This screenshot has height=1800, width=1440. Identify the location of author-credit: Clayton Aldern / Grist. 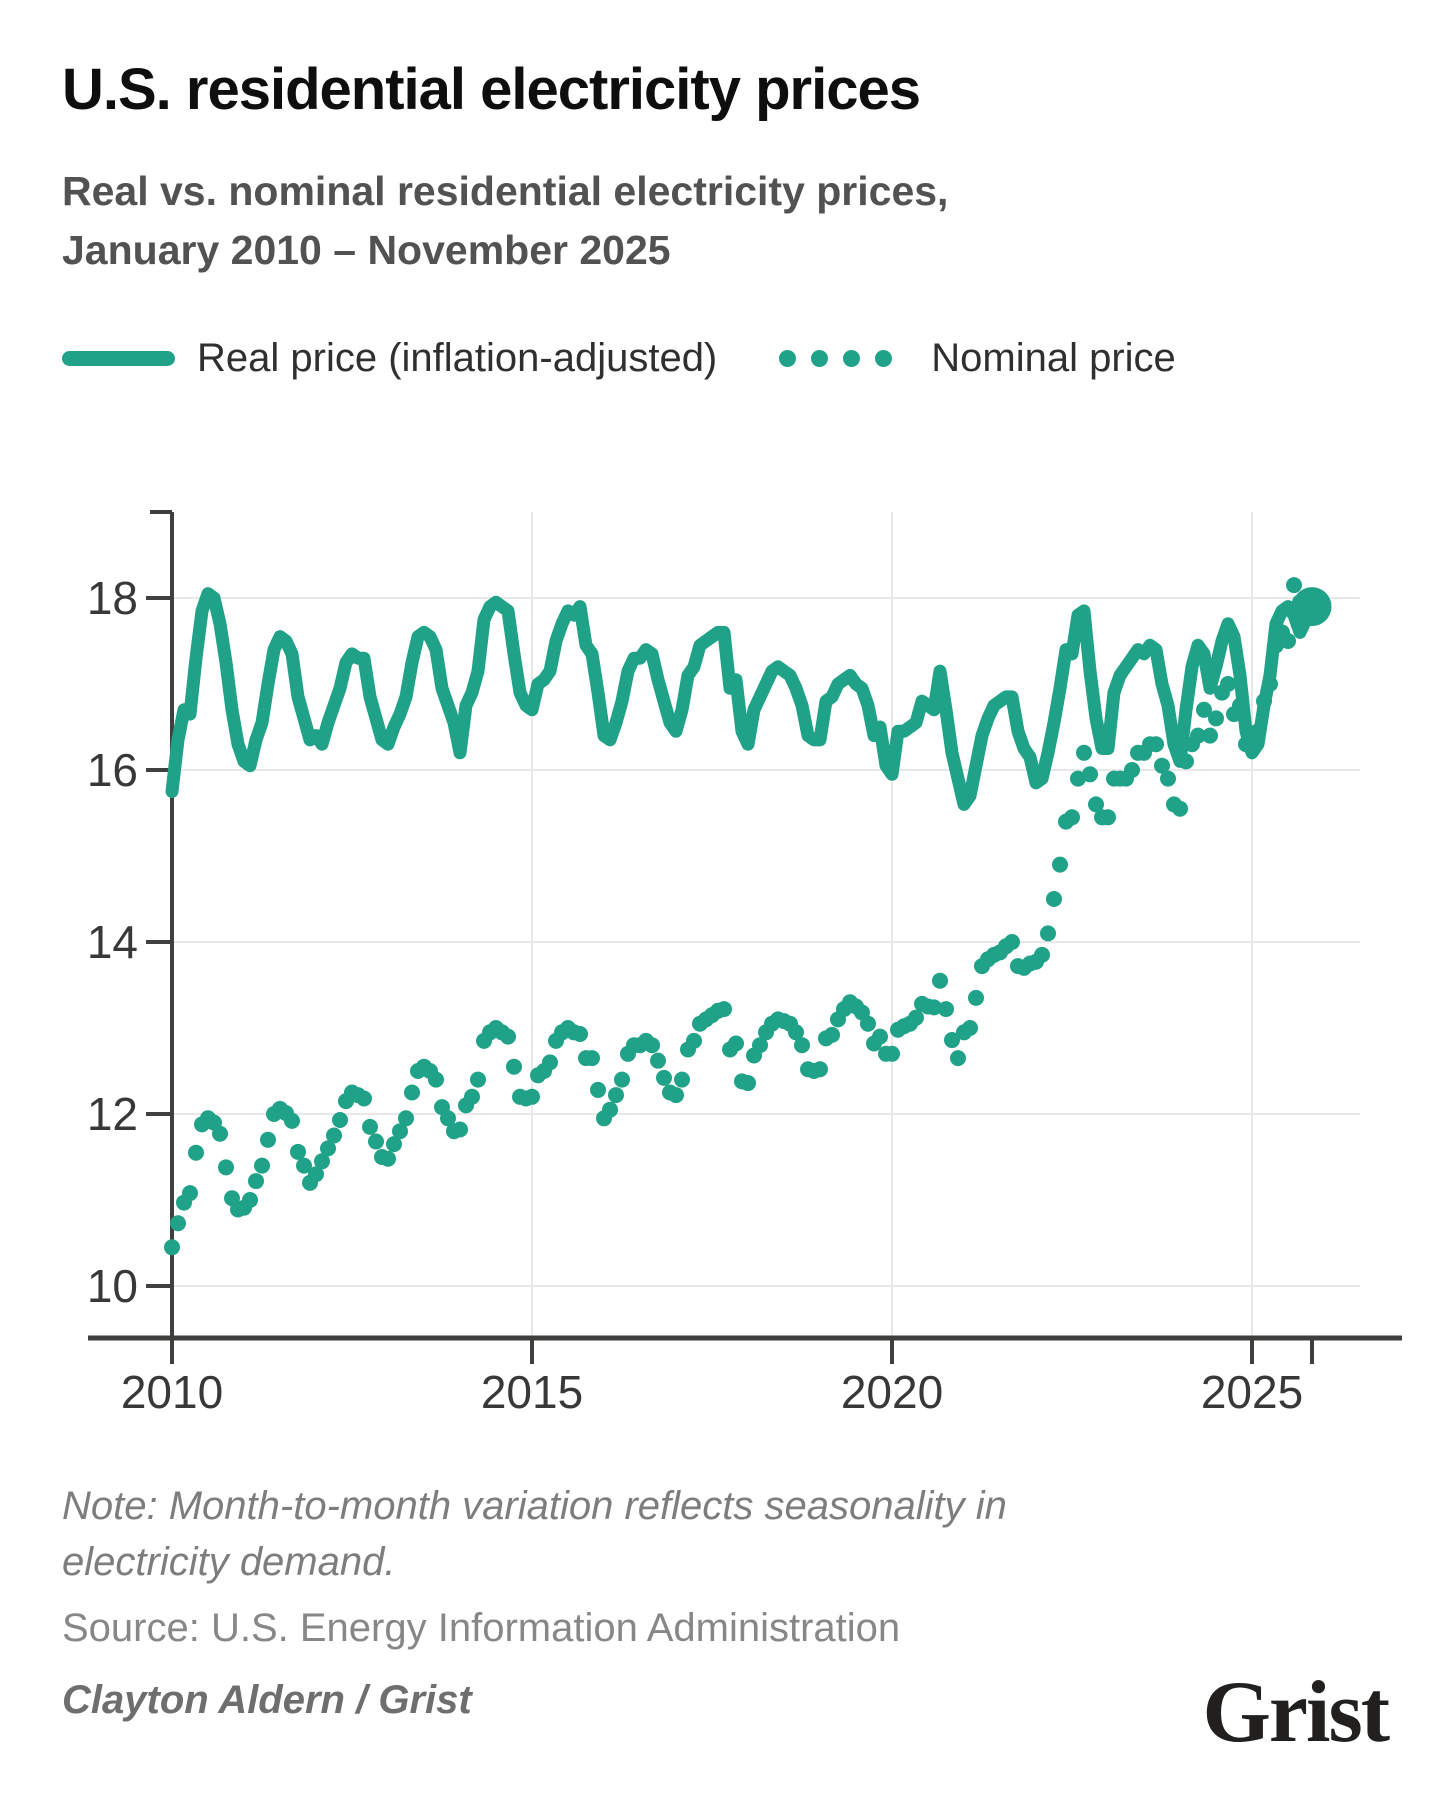
(267, 1700).